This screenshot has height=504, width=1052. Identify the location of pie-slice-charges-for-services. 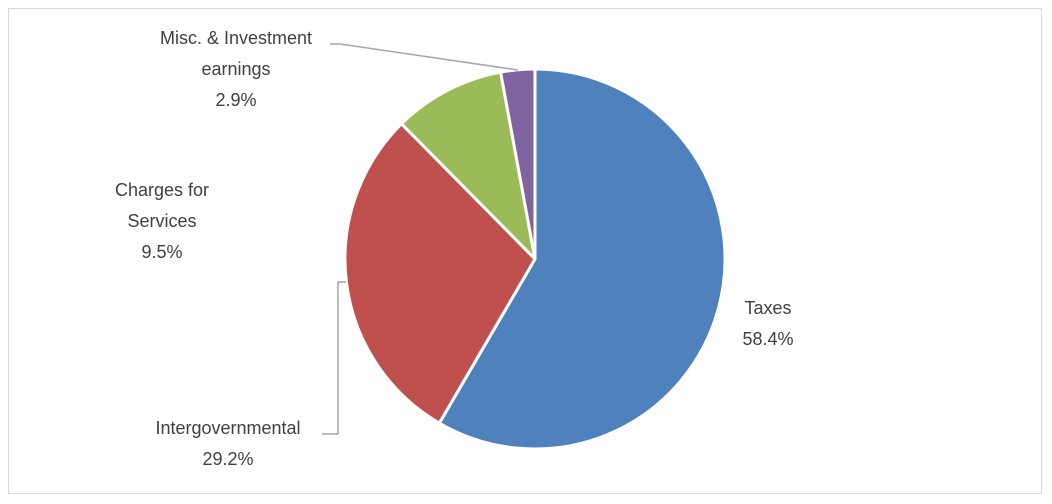
(468, 165).